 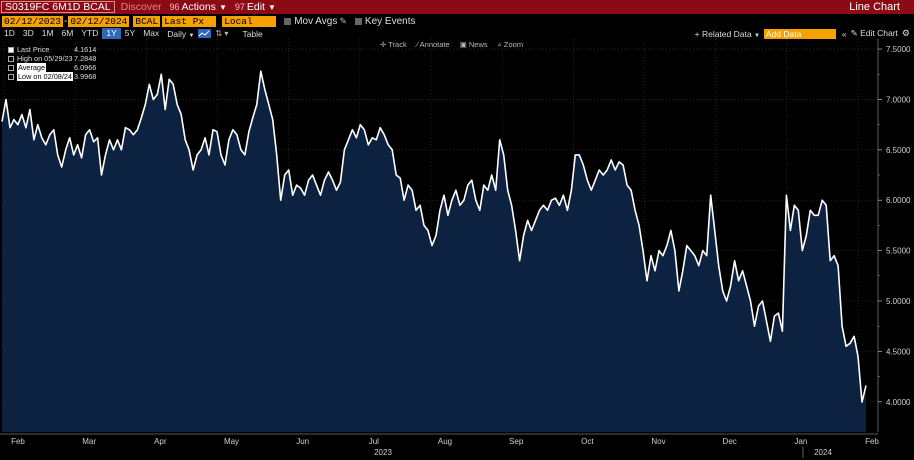 I want to click on legend-value: 4.1614, so click(x=85, y=49).